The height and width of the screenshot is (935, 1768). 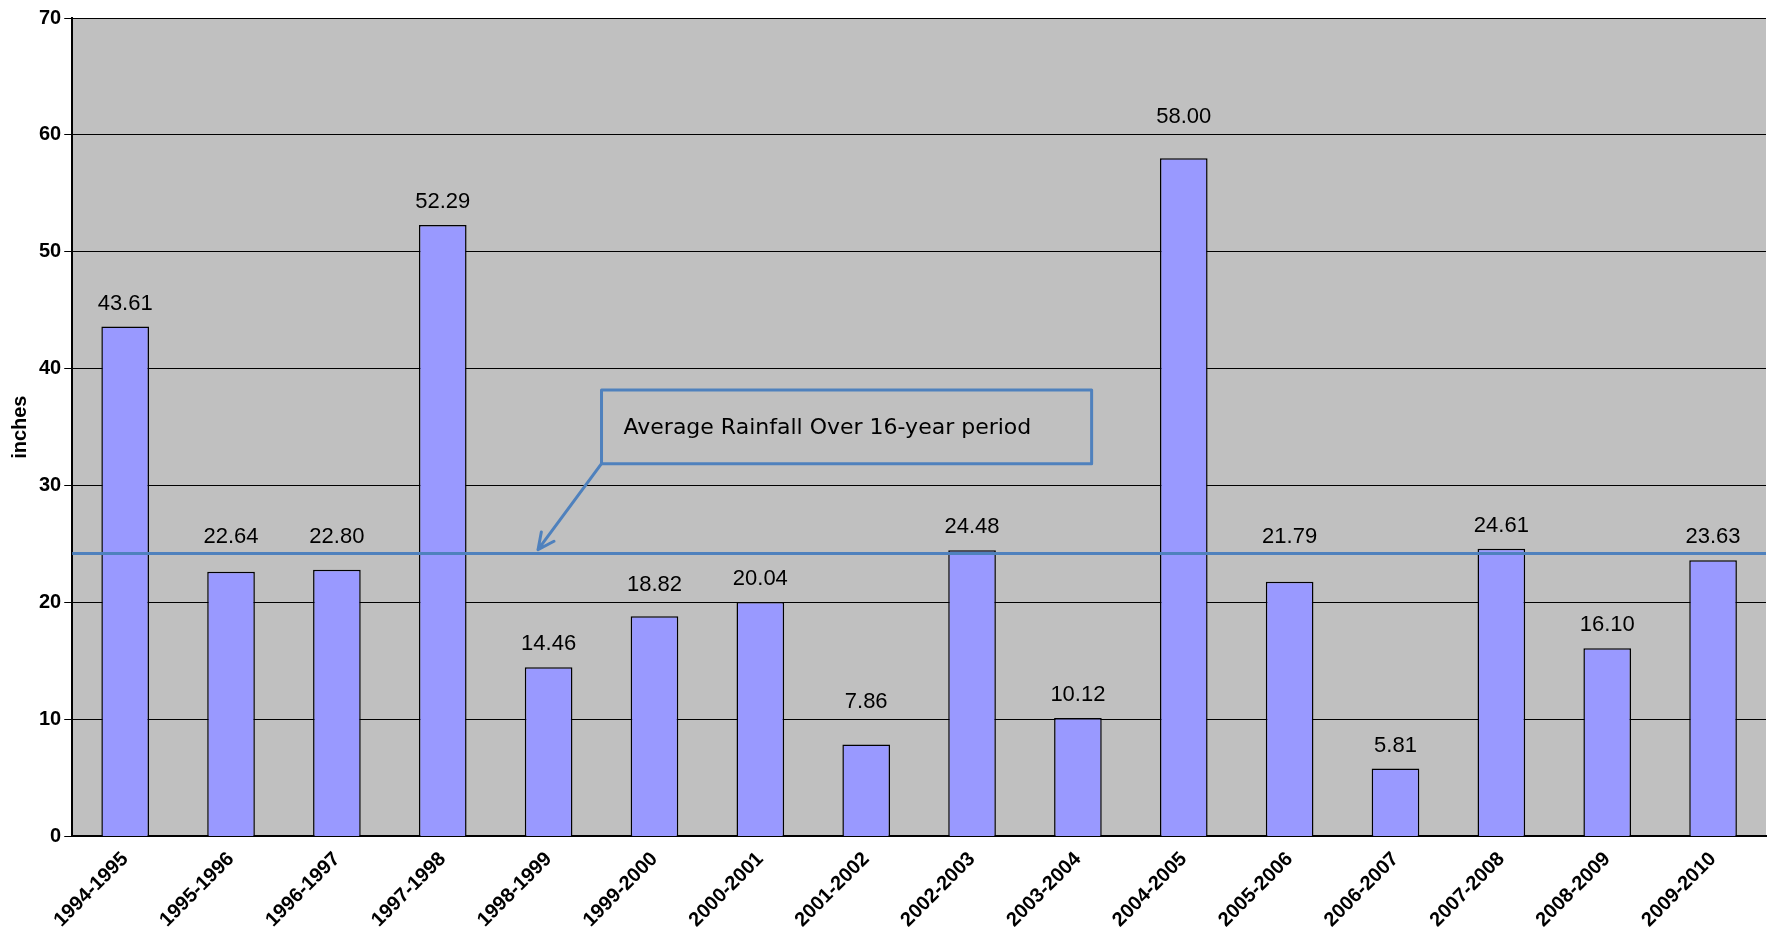 I want to click on data-label: 20.04, so click(x=760, y=578).